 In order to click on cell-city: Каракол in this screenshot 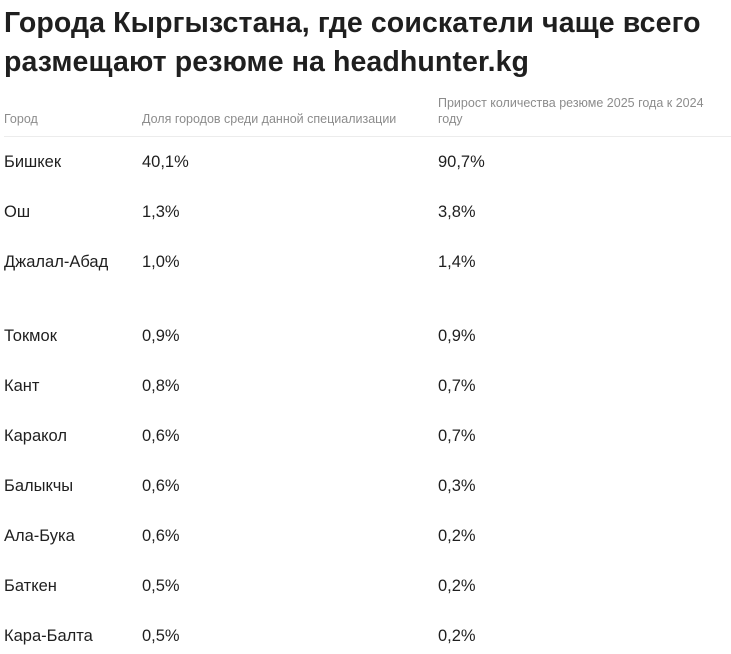, I will do `click(35, 435)`.